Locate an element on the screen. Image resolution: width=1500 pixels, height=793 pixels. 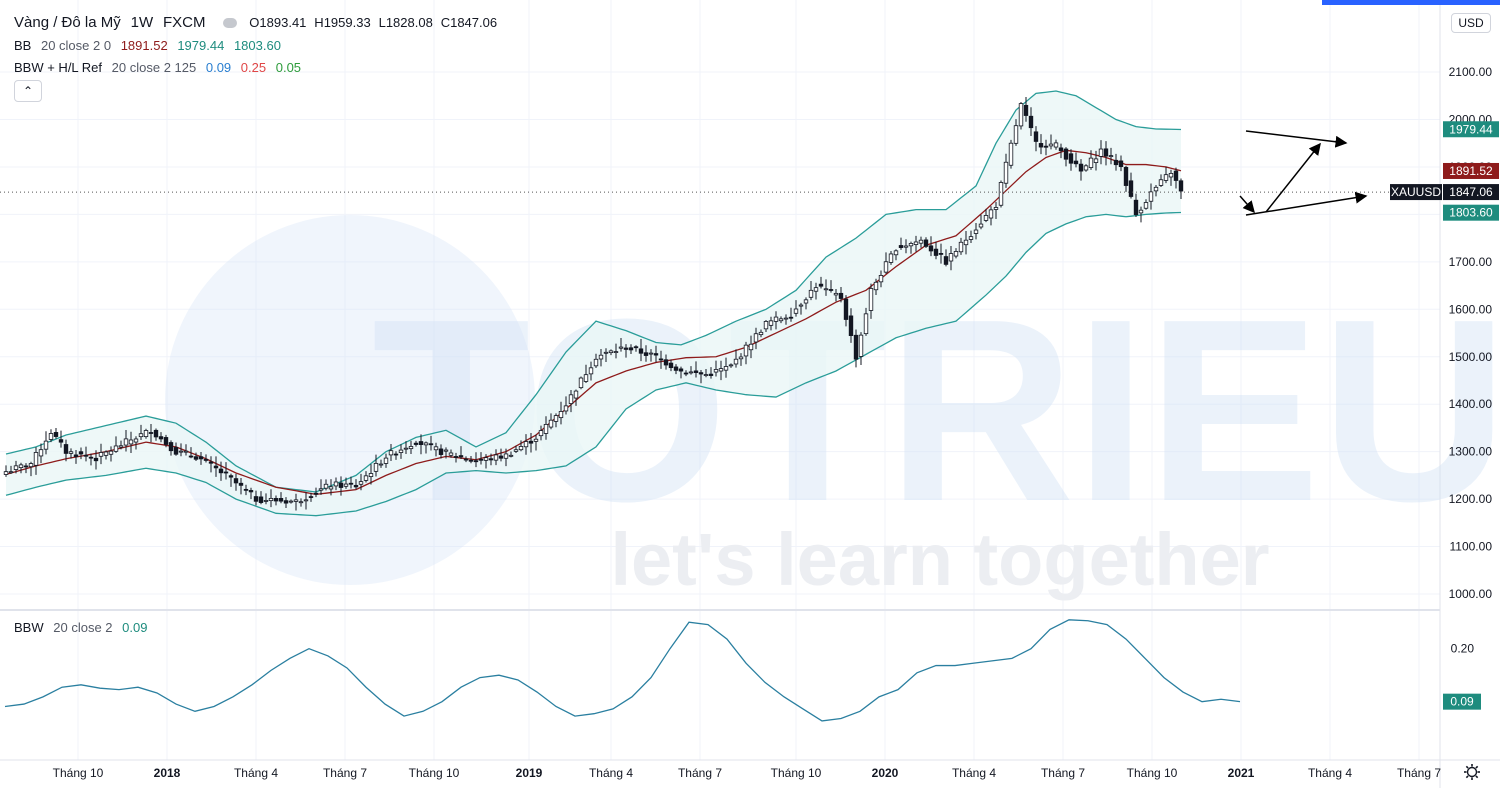
tag-bbw: 0.09 is located at coordinates (1462, 702).